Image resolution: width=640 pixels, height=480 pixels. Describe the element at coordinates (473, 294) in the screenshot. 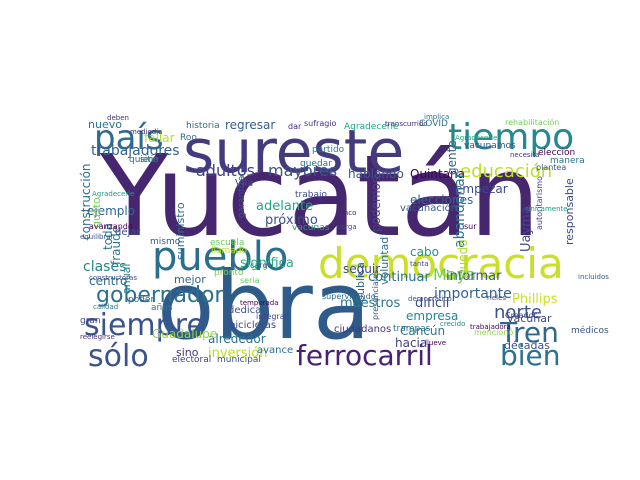

I see `cloud-word: importante` at that location.